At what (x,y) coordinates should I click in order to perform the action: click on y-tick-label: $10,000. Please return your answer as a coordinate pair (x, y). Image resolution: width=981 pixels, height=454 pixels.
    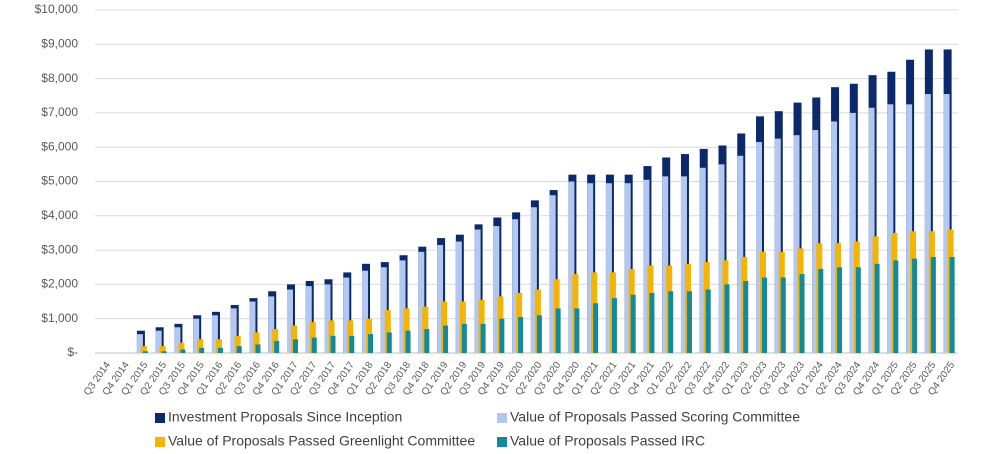
    Looking at the image, I should click on (57, 9).